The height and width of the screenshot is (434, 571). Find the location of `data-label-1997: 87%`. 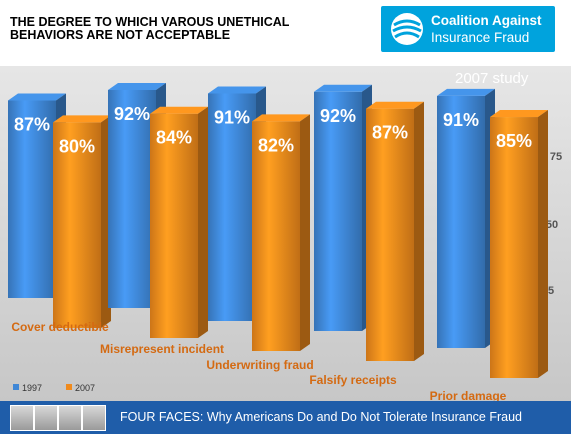

data-label-1997: 87% is located at coordinates (32, 125).